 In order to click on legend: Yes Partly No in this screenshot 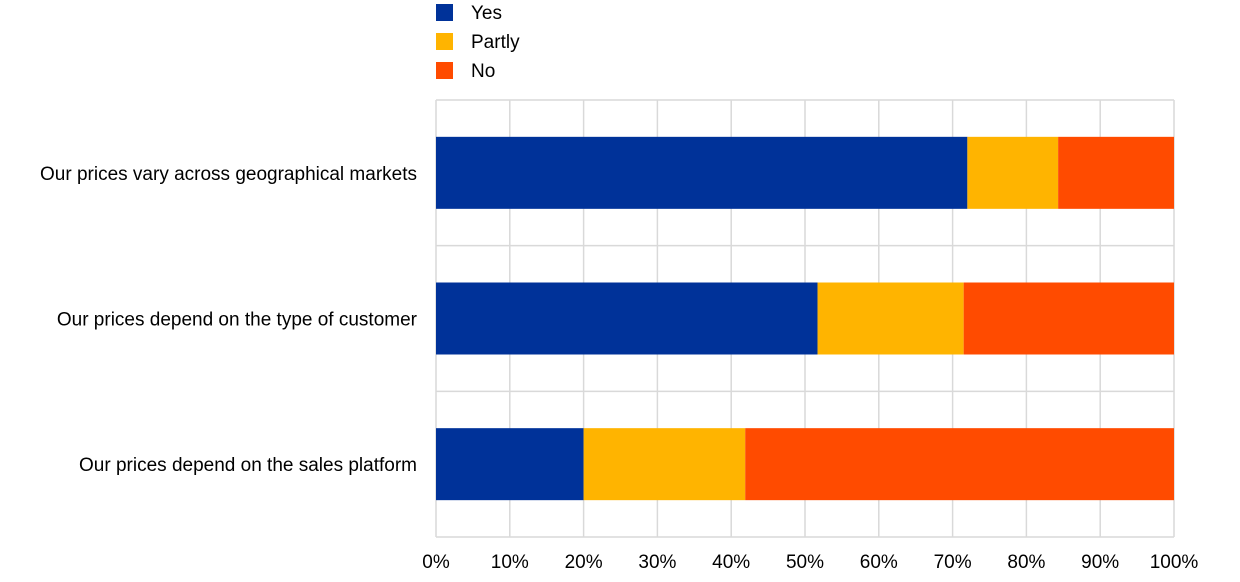, I will do `click(478, 42)`.